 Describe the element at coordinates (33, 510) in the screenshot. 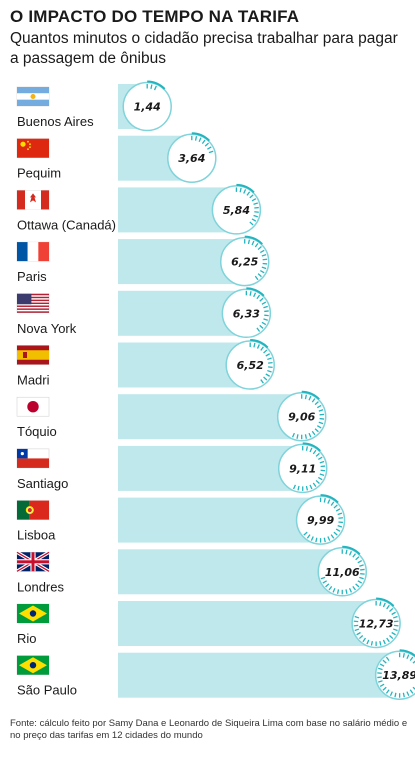

I see `portugal-flag-icon` at that location.